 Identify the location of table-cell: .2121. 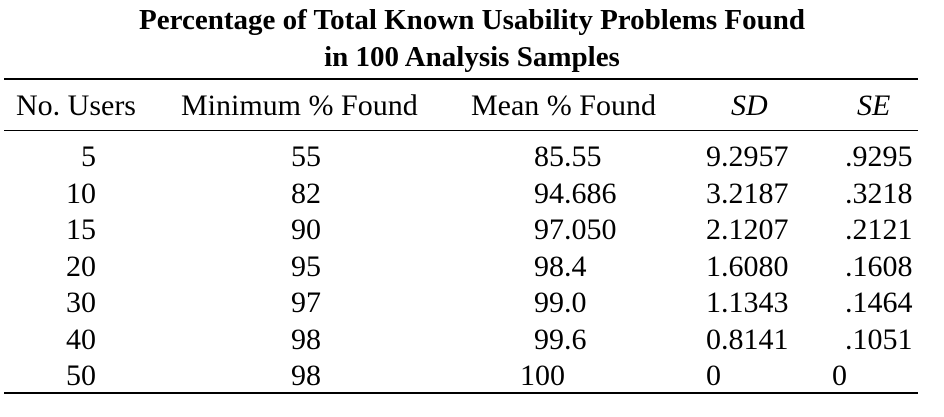
(879, 229).